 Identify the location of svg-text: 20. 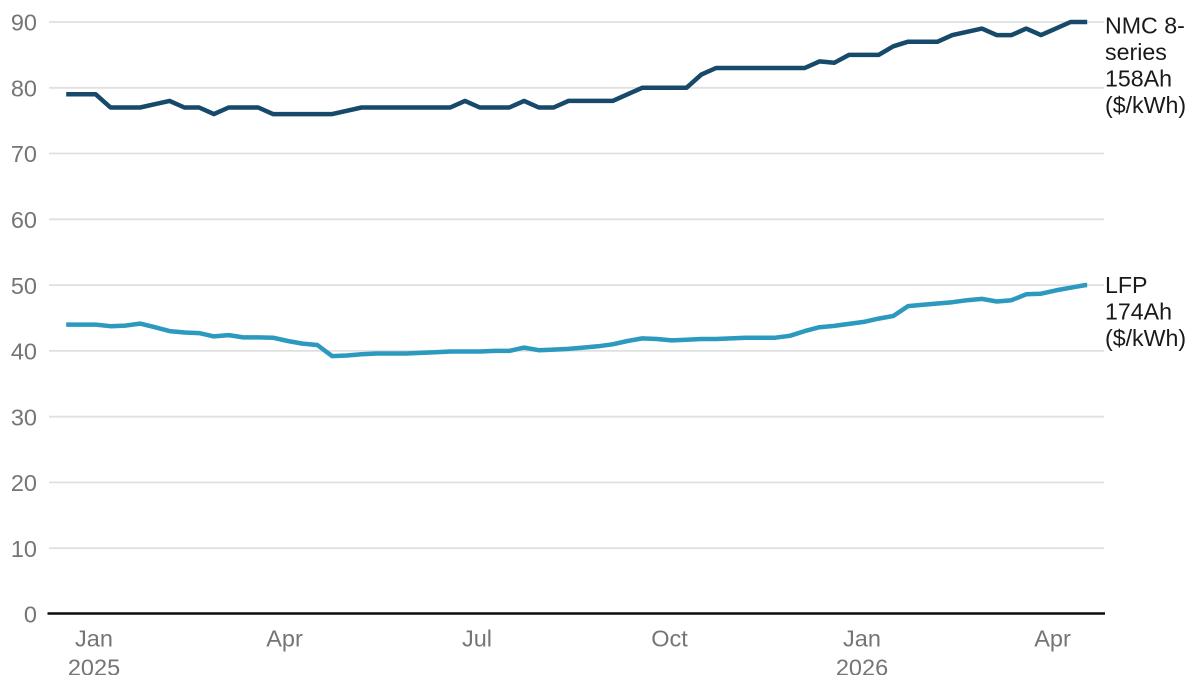
(24, 483).